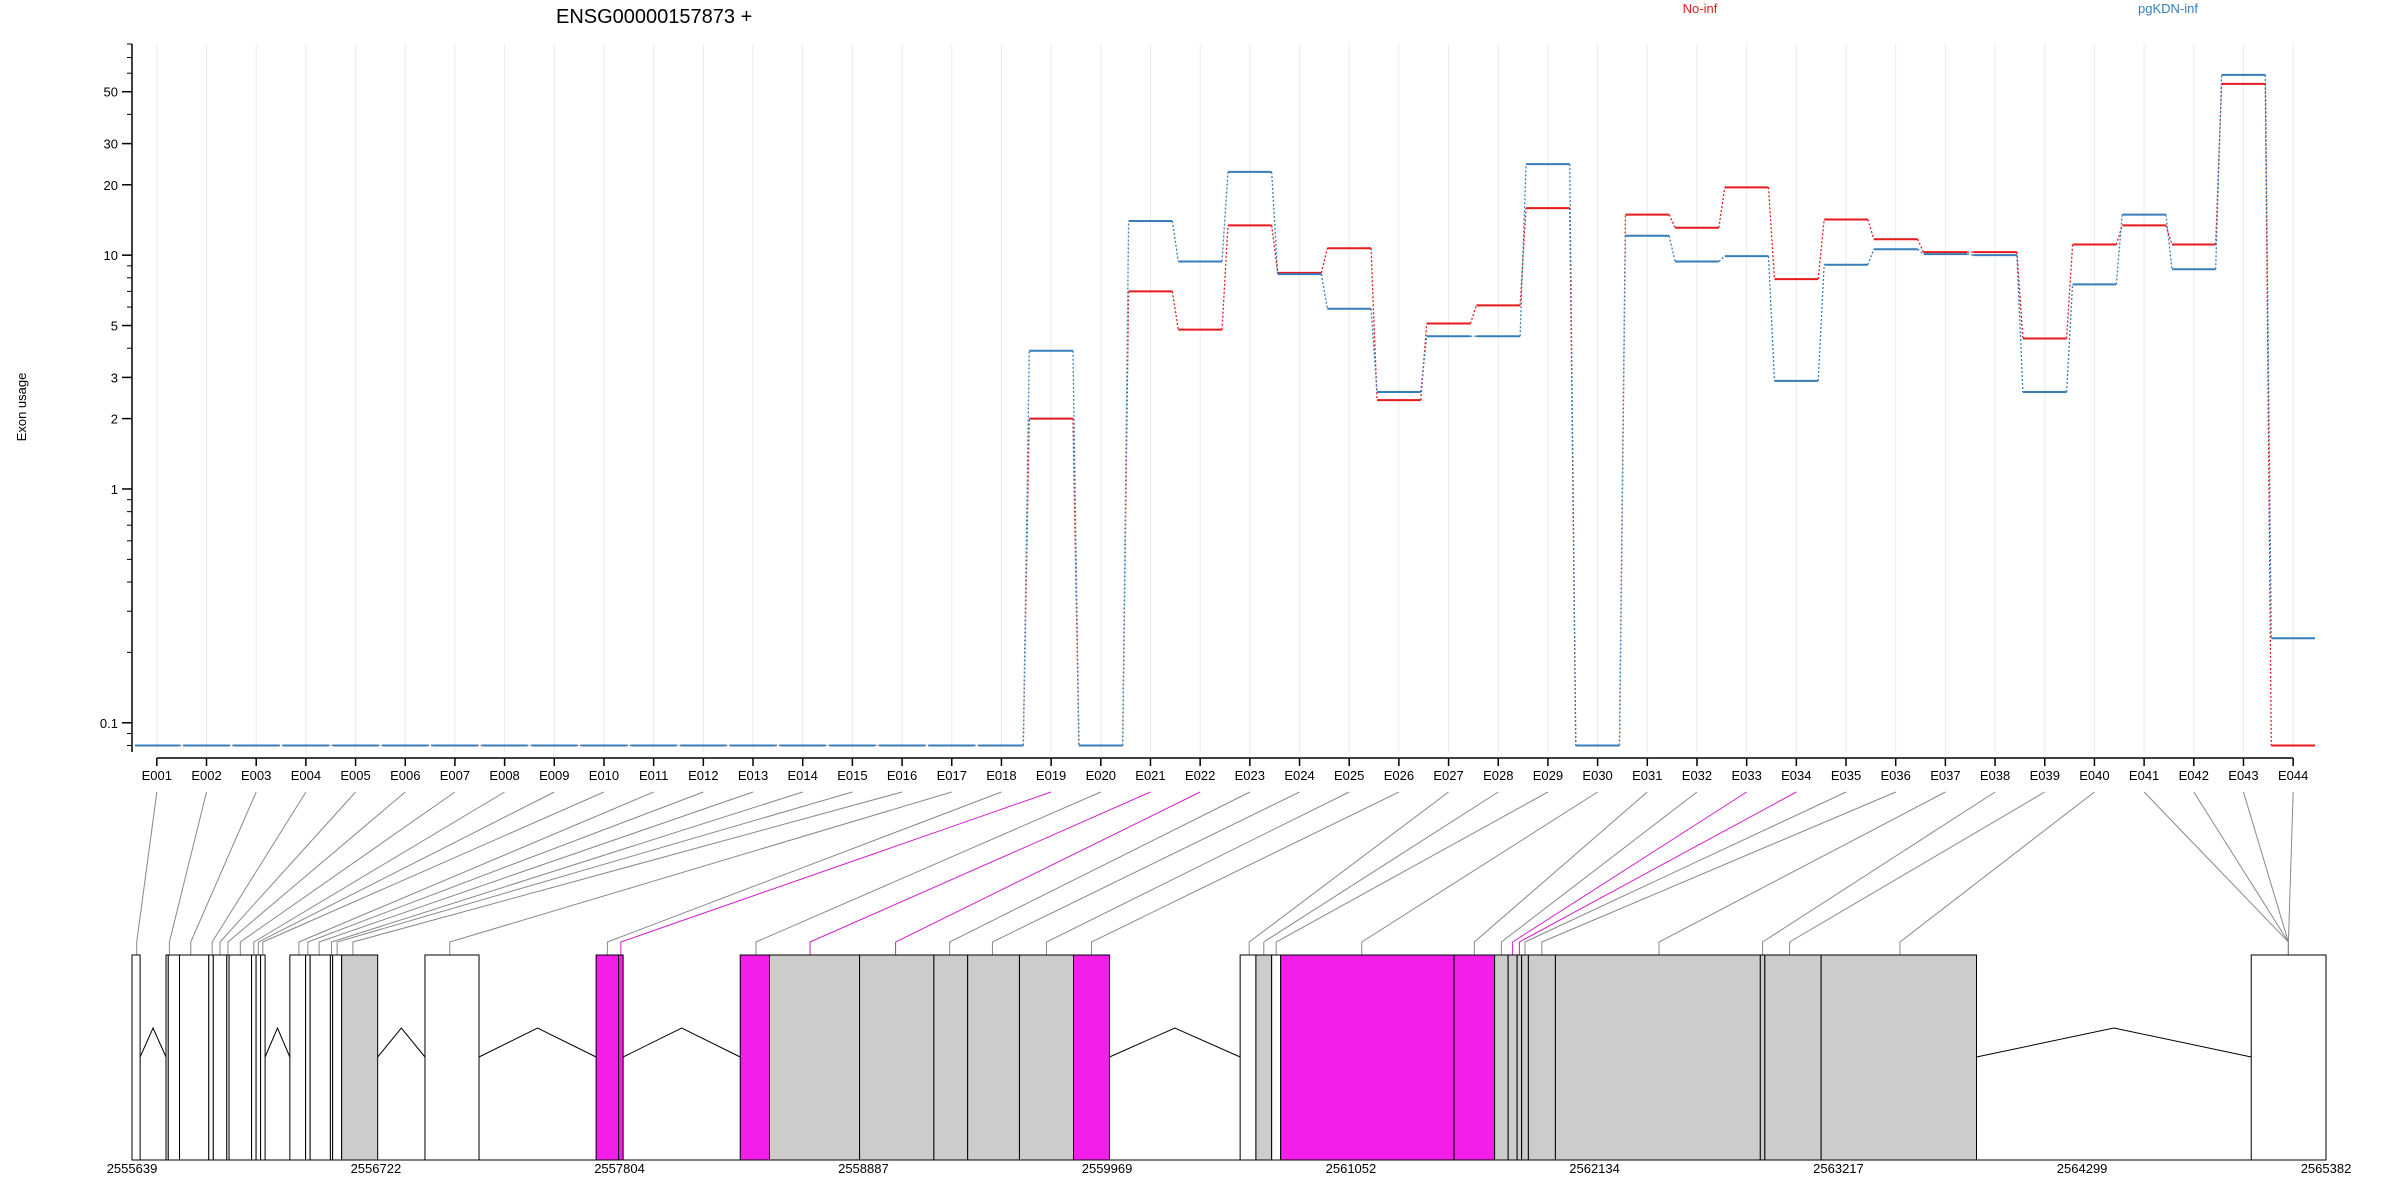 Image resolution: width=2400 pixels, height=1200 pixels. Describe the element at coordinates (1351, 1168) in the screenshot. I see `coordinate-tick-label-5: 2561052` at that location.